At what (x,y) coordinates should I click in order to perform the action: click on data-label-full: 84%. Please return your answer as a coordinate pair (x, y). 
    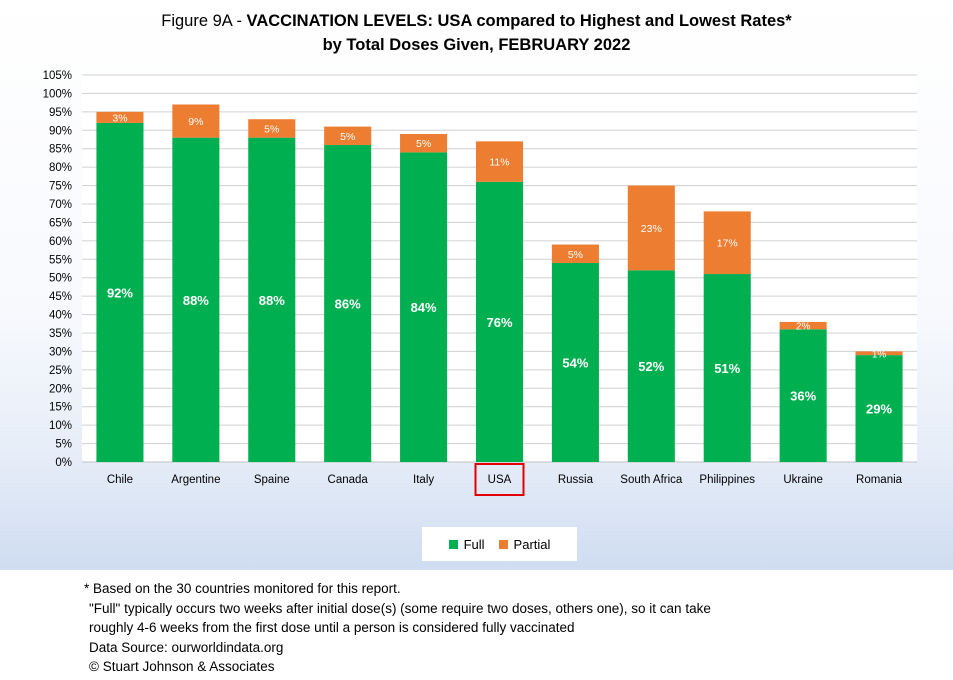
    Looking at the image, I should click on (424, 307).